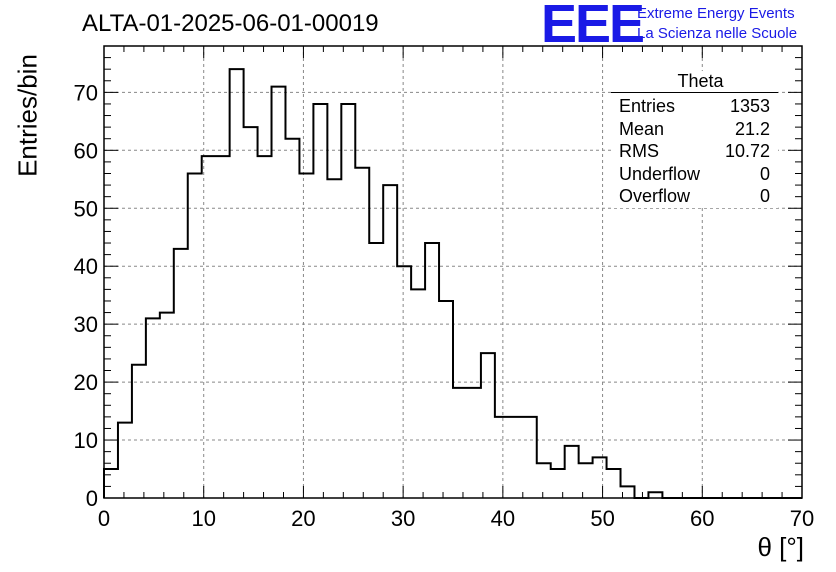 The image size is (836, 572). What do you see at coordinates (694, 151) in the screenshot?
I see `stats-row-rms: RMS 10.72` at bounding box center [694, 151].